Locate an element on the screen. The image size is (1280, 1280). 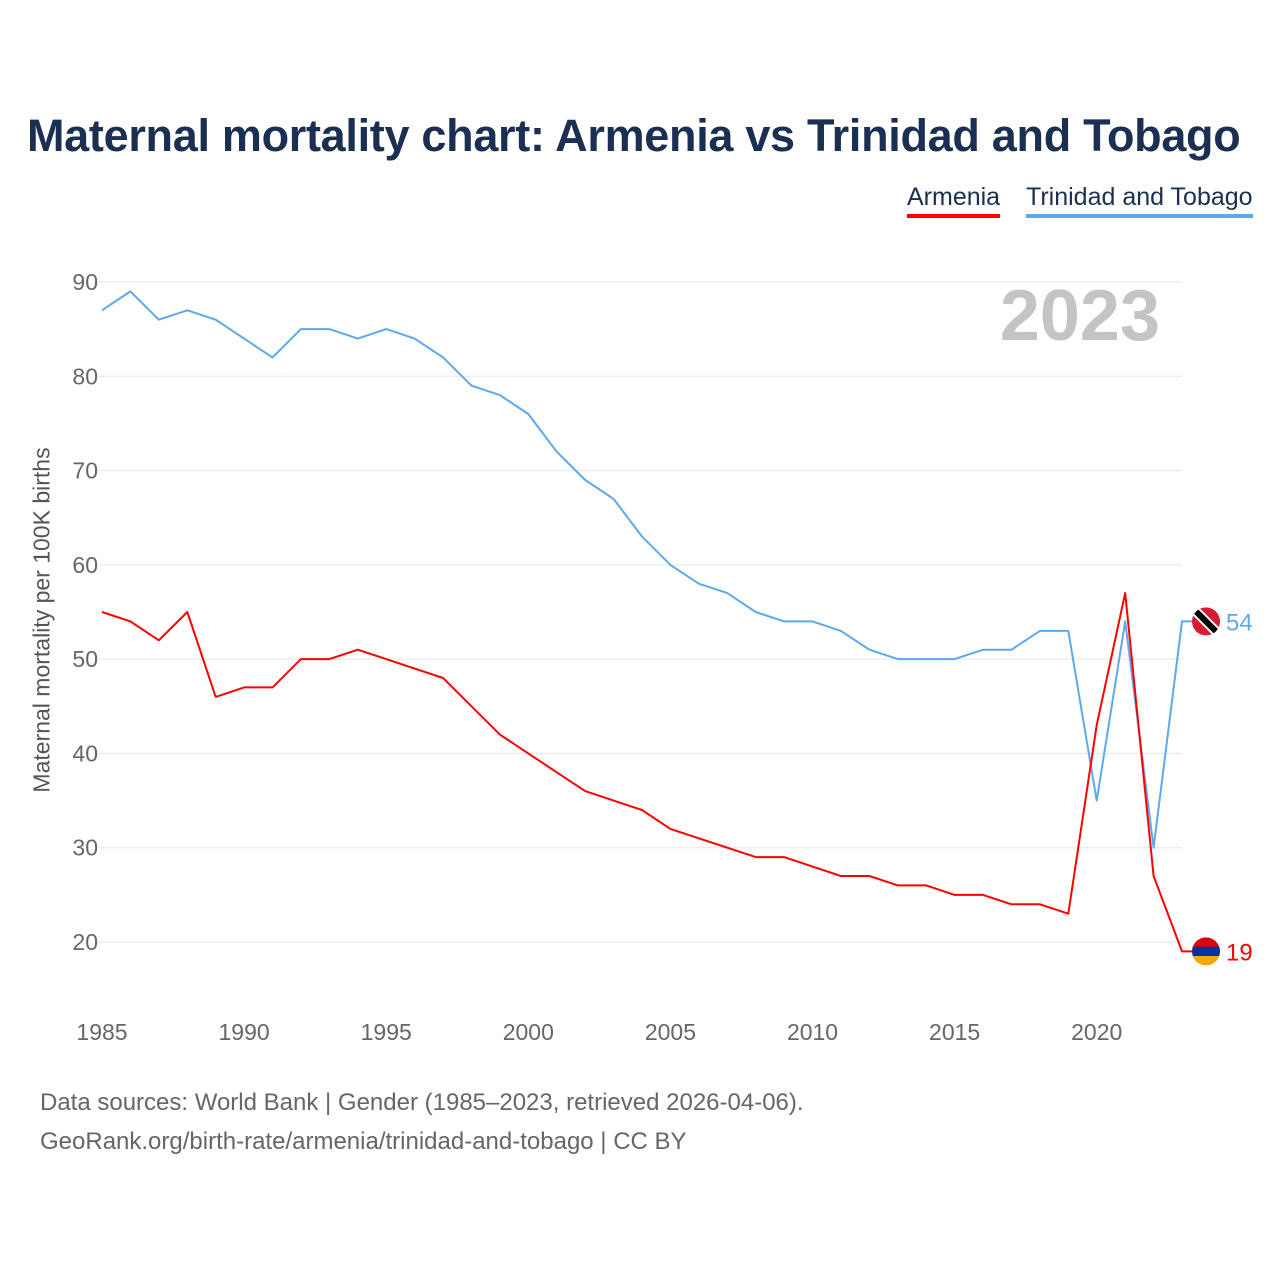
x-tick-label: 2010 is located at coordinates (812, 1032).